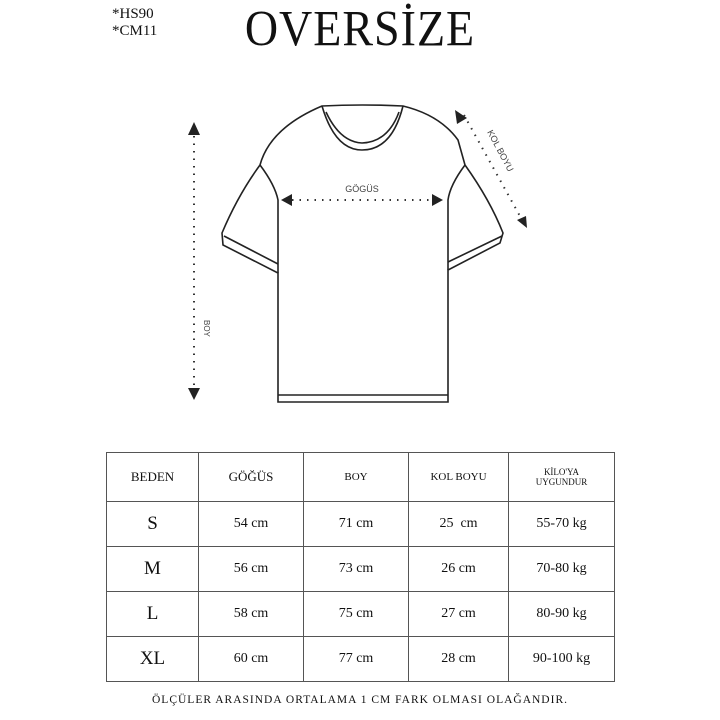 The image size is (720, 720). What do you see at coordinates (561, 569) in the screenshot?
I see `cell-weight: 70-80 kg` at bounding box center [561, 569].